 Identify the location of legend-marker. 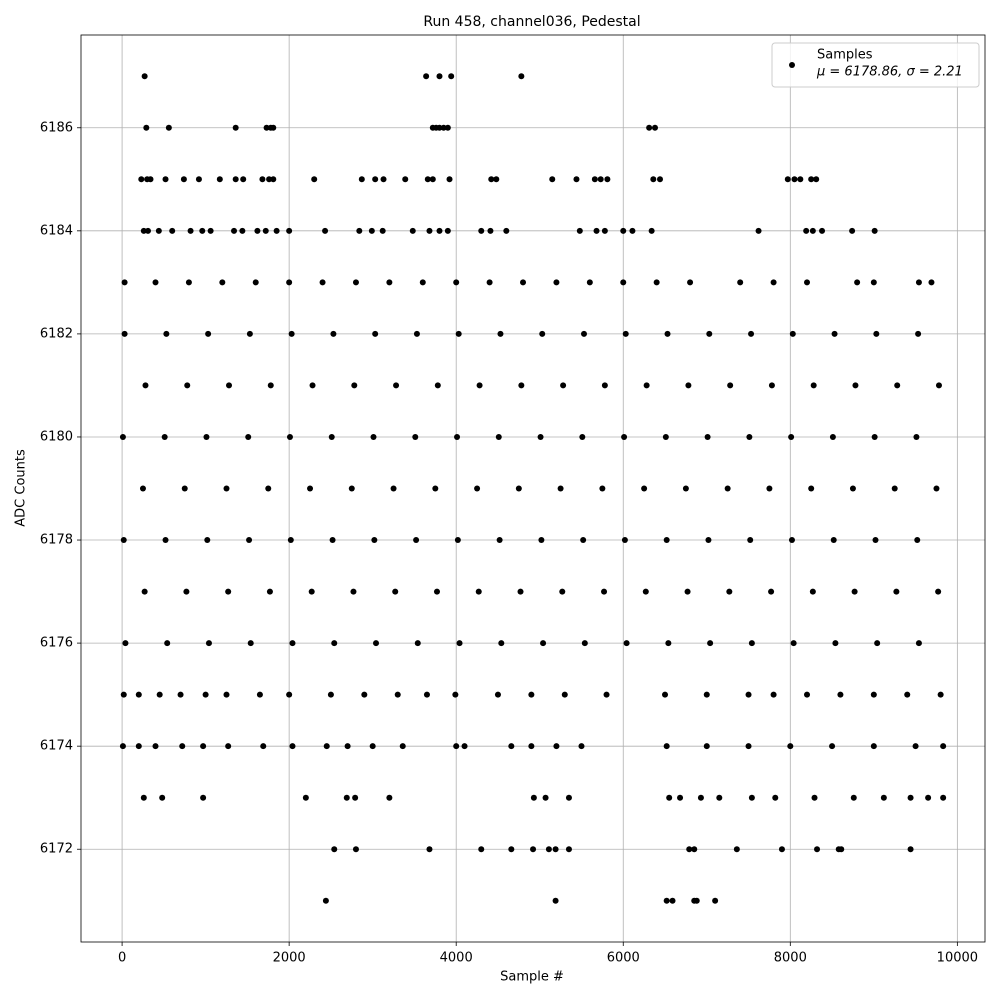
(792, 65).